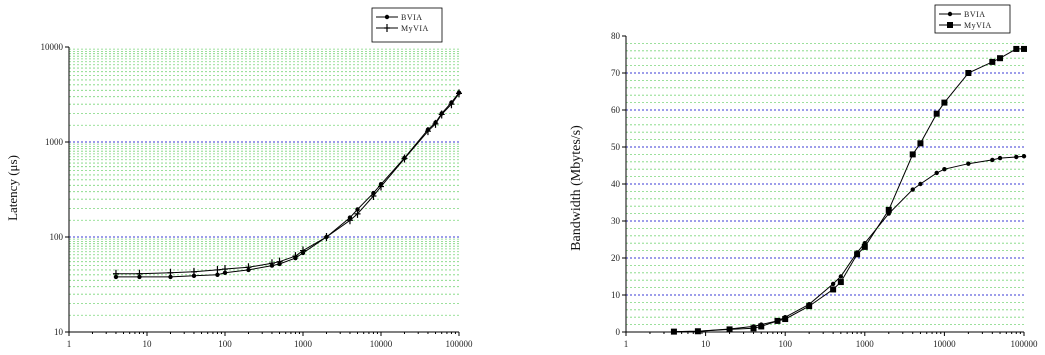 This screenshot has width=1045, height=355. Describe the element at coordinates (616, 184) in the screenshot. I see `y-tick-label: 40` at that location.